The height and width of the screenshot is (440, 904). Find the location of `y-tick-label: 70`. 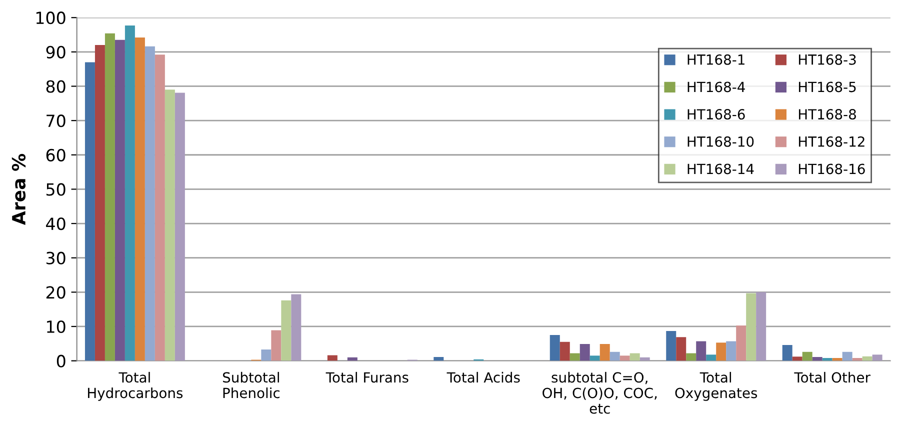

y-tick-label: 70 is located at coordinates (56, 121).